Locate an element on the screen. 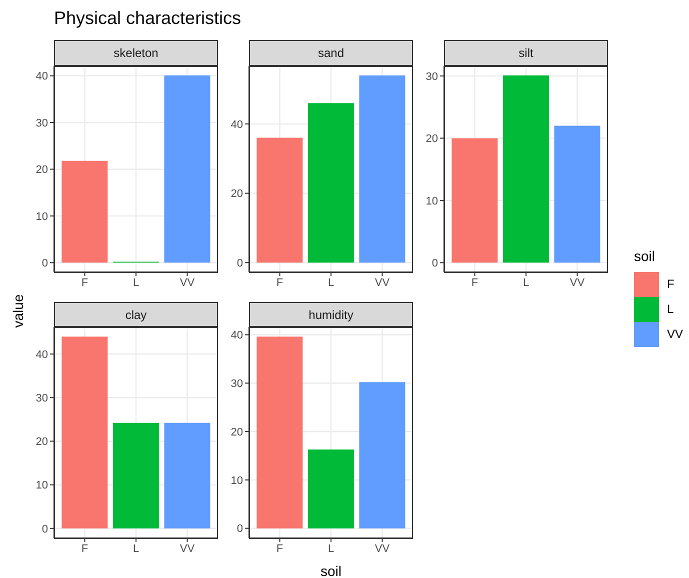 The height and width of the screenshot is (578, 689). chart-subtitle: silt is located at coordinates (526, 53).